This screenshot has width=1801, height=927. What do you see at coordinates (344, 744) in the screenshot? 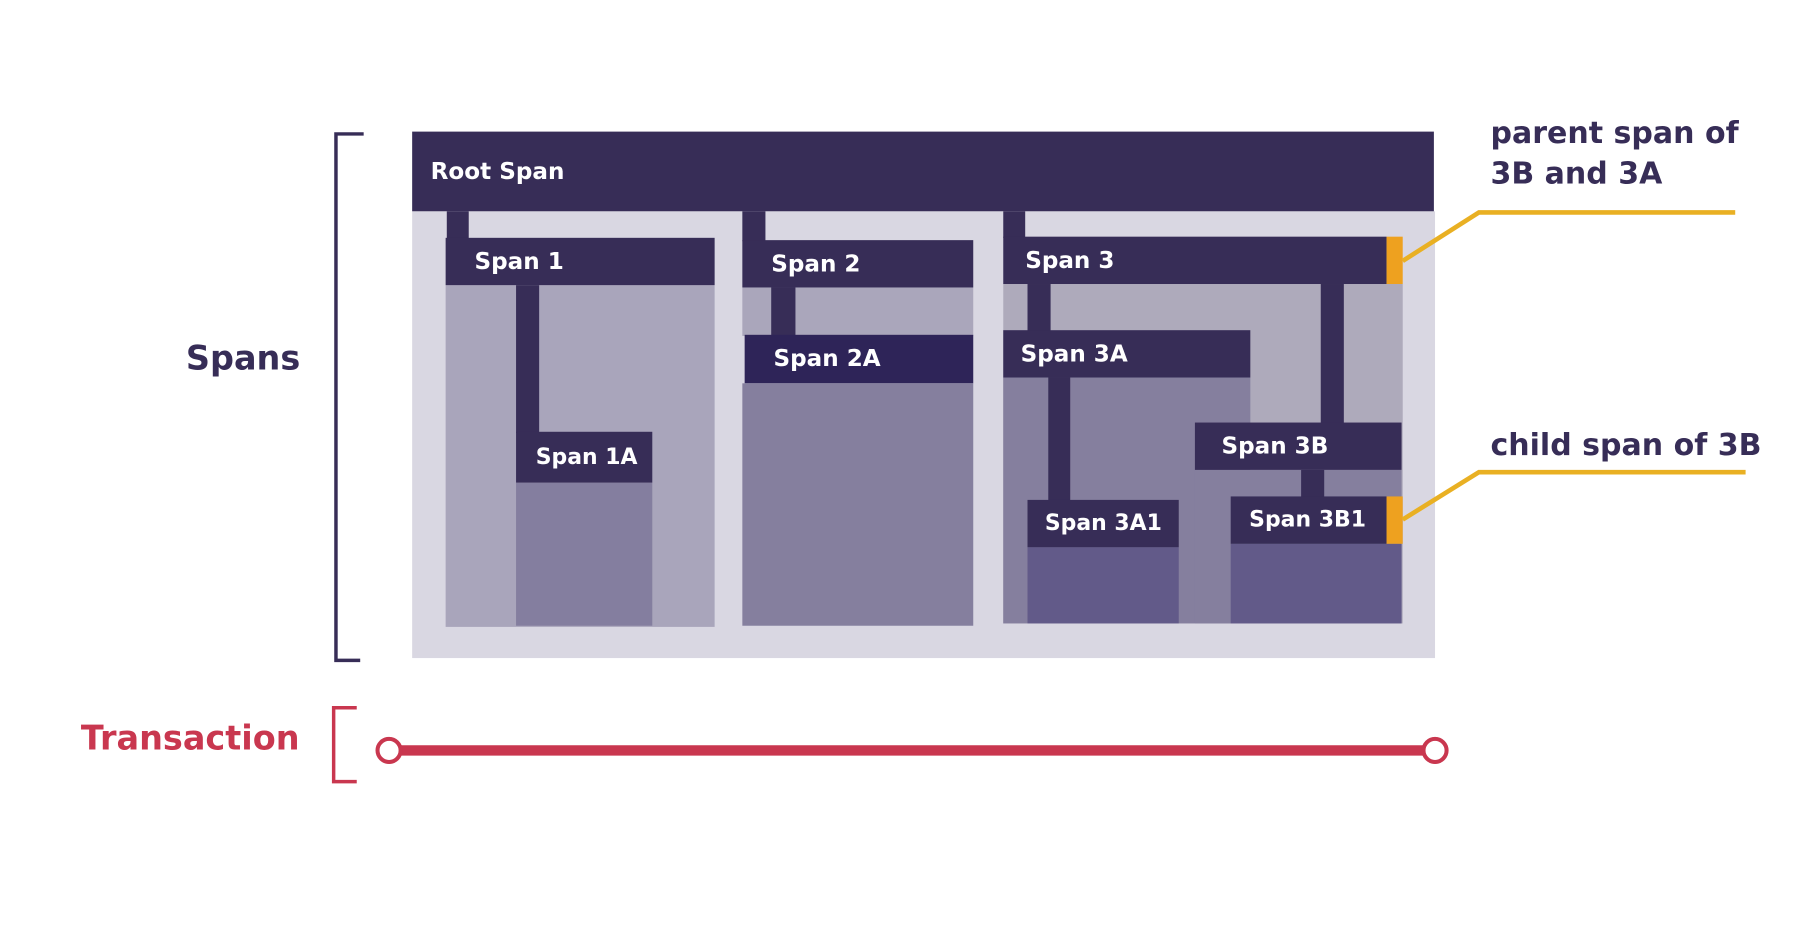
I see `transaction-bracket` at bounding box center [344, 744].